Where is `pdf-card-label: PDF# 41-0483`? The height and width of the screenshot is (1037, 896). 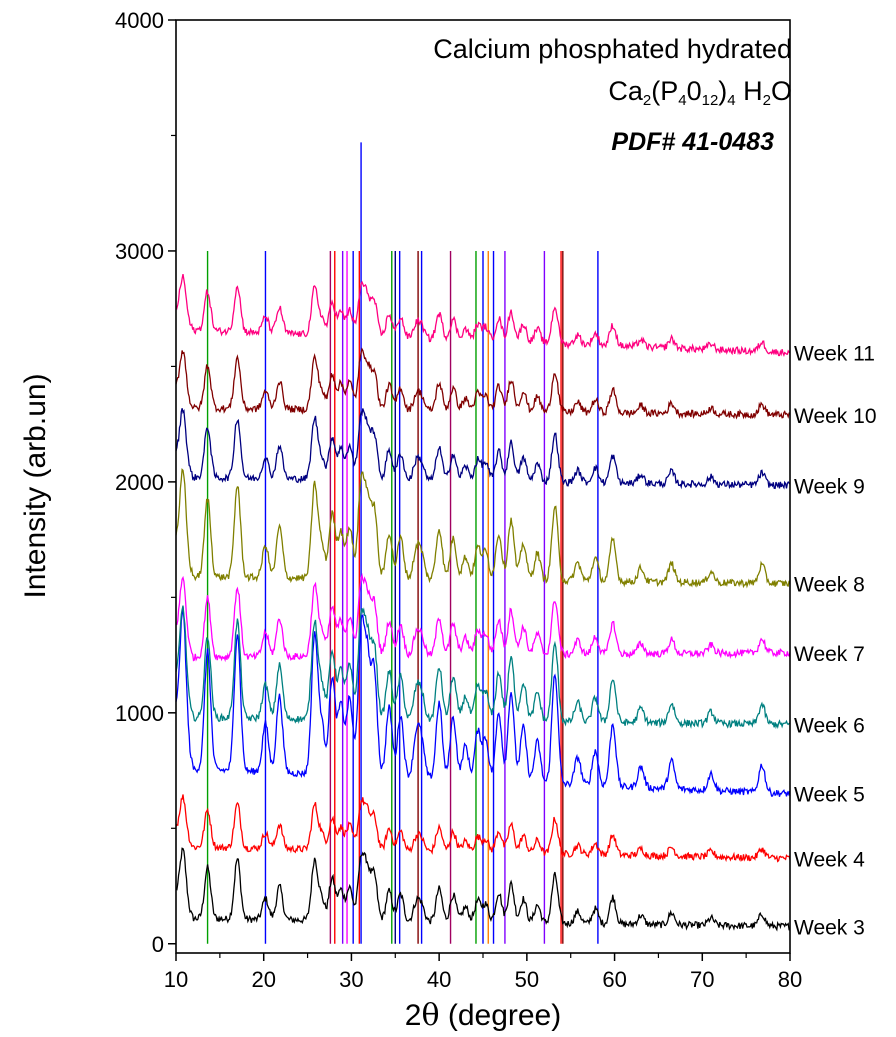 pdf-card-label: PDF# 41-0483 is located at coordinates (692, 142).